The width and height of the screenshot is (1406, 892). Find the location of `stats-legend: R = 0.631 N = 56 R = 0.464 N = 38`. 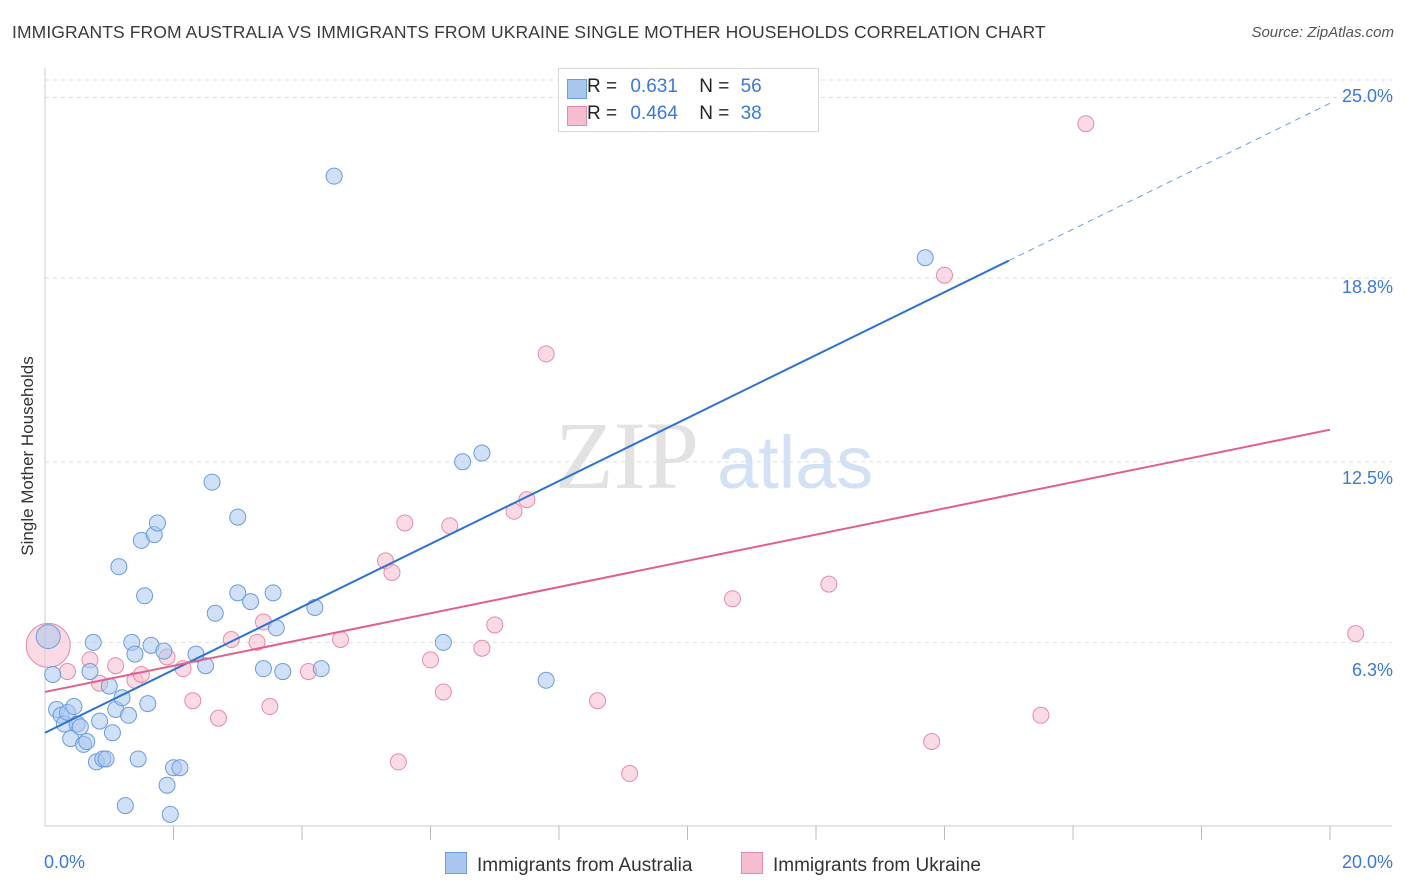

stats-legend: R = 0.631 N = 56 R = 0.464 N = 38 is located at coordinates (688, 100).